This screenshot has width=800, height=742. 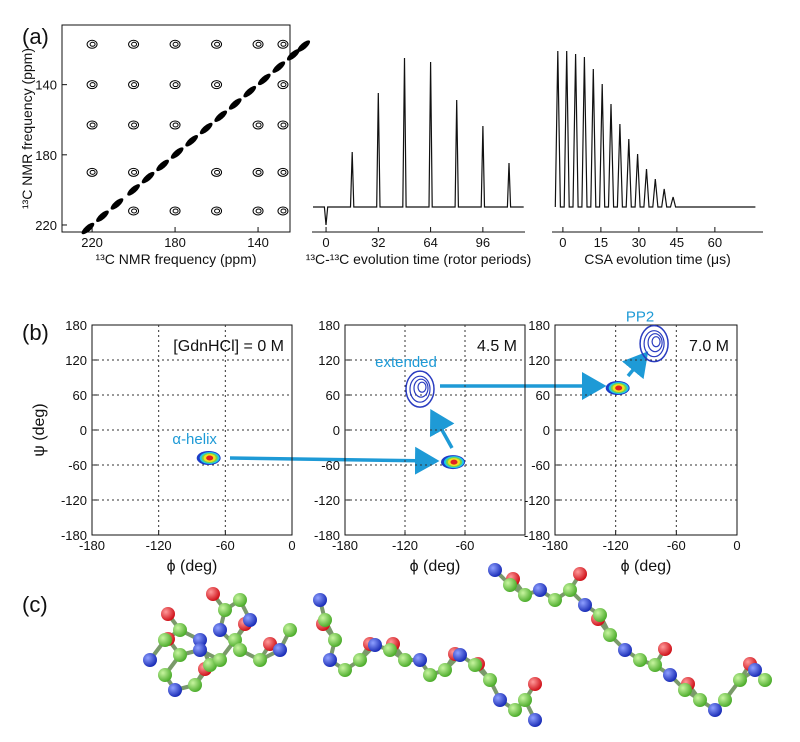 What do you see at coordinates (639, 242) in the screenshot?
I see `x-tick-label: 30` at bounding box center [639, 242].